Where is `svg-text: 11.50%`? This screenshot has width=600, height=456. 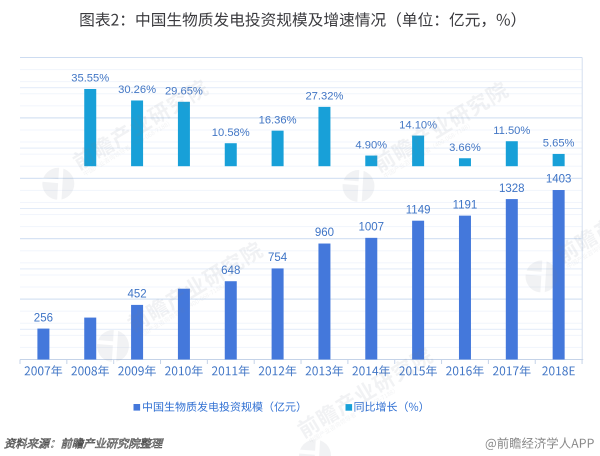 svg-text: 11.50% is located at coordinates (511, 131).